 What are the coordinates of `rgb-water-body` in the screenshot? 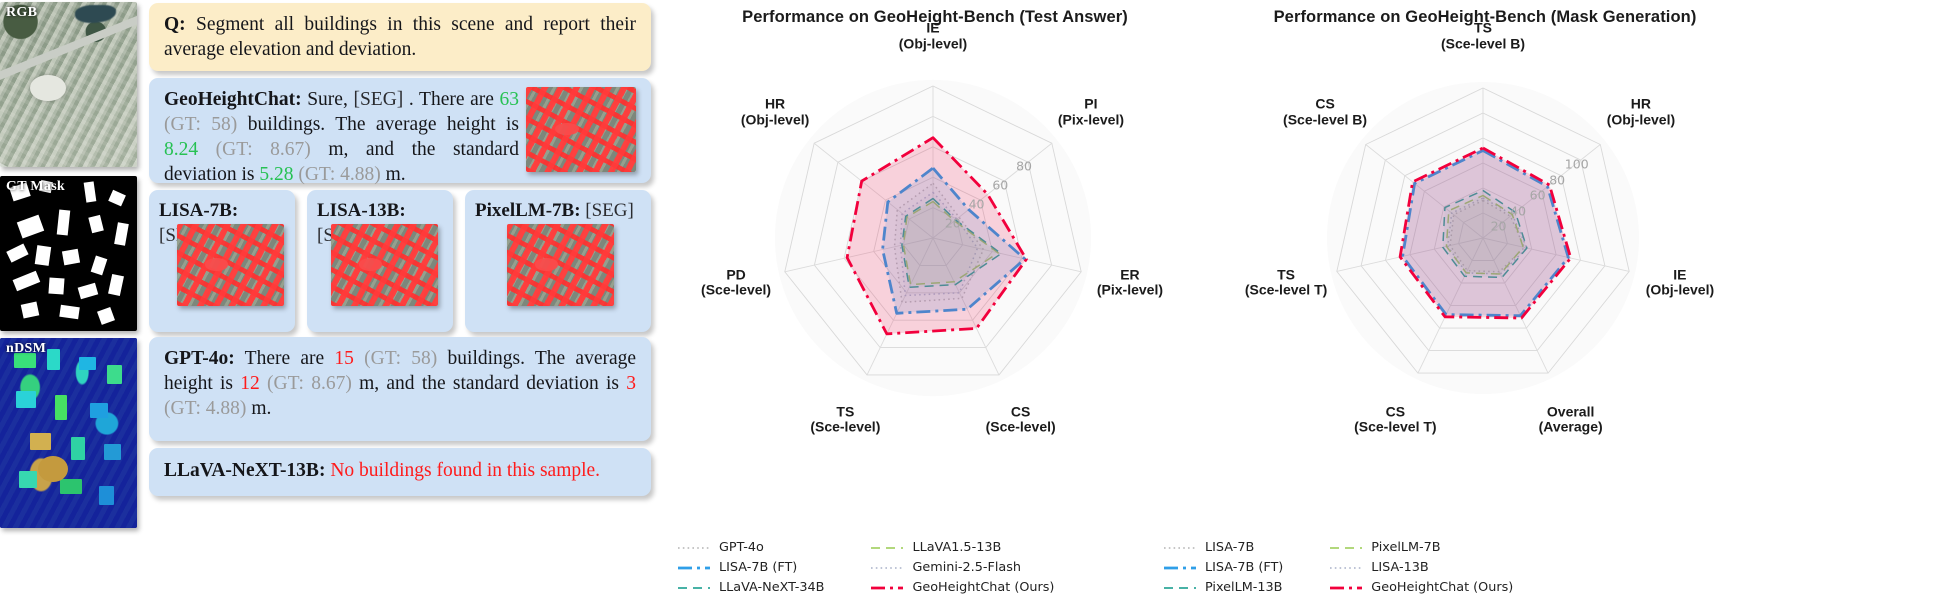 It's located at (96, 14).